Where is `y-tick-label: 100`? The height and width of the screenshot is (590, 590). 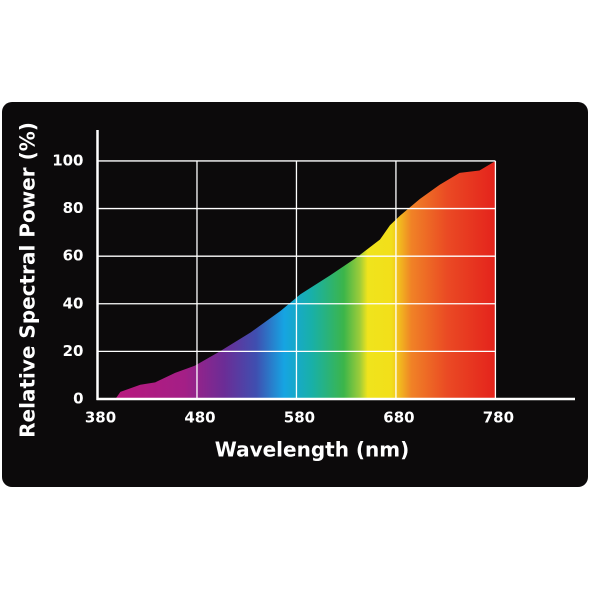 y-tick-label: 100 is located at coordinates (67, 160).